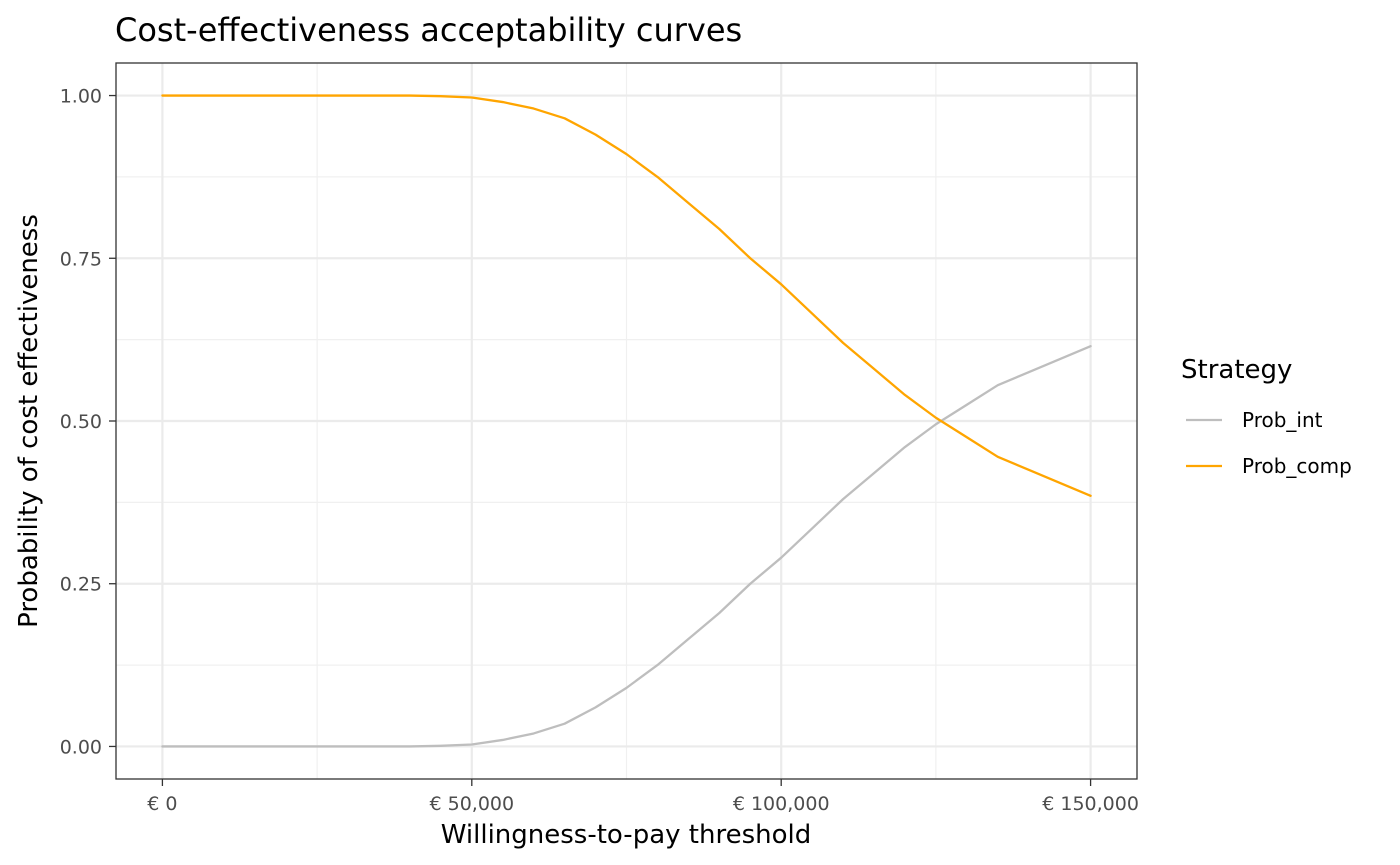 This screenshot has width=1400, height=865. I want to click on y-tick-label: 1.00, so click(81, 97).